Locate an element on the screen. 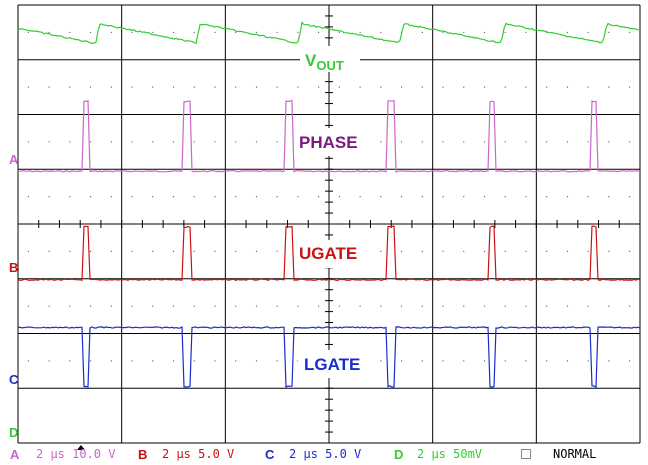 Image resolution: width=648 pixels, height=465 pixels. svg-text: VOUT is located at coordinates (324, 62).